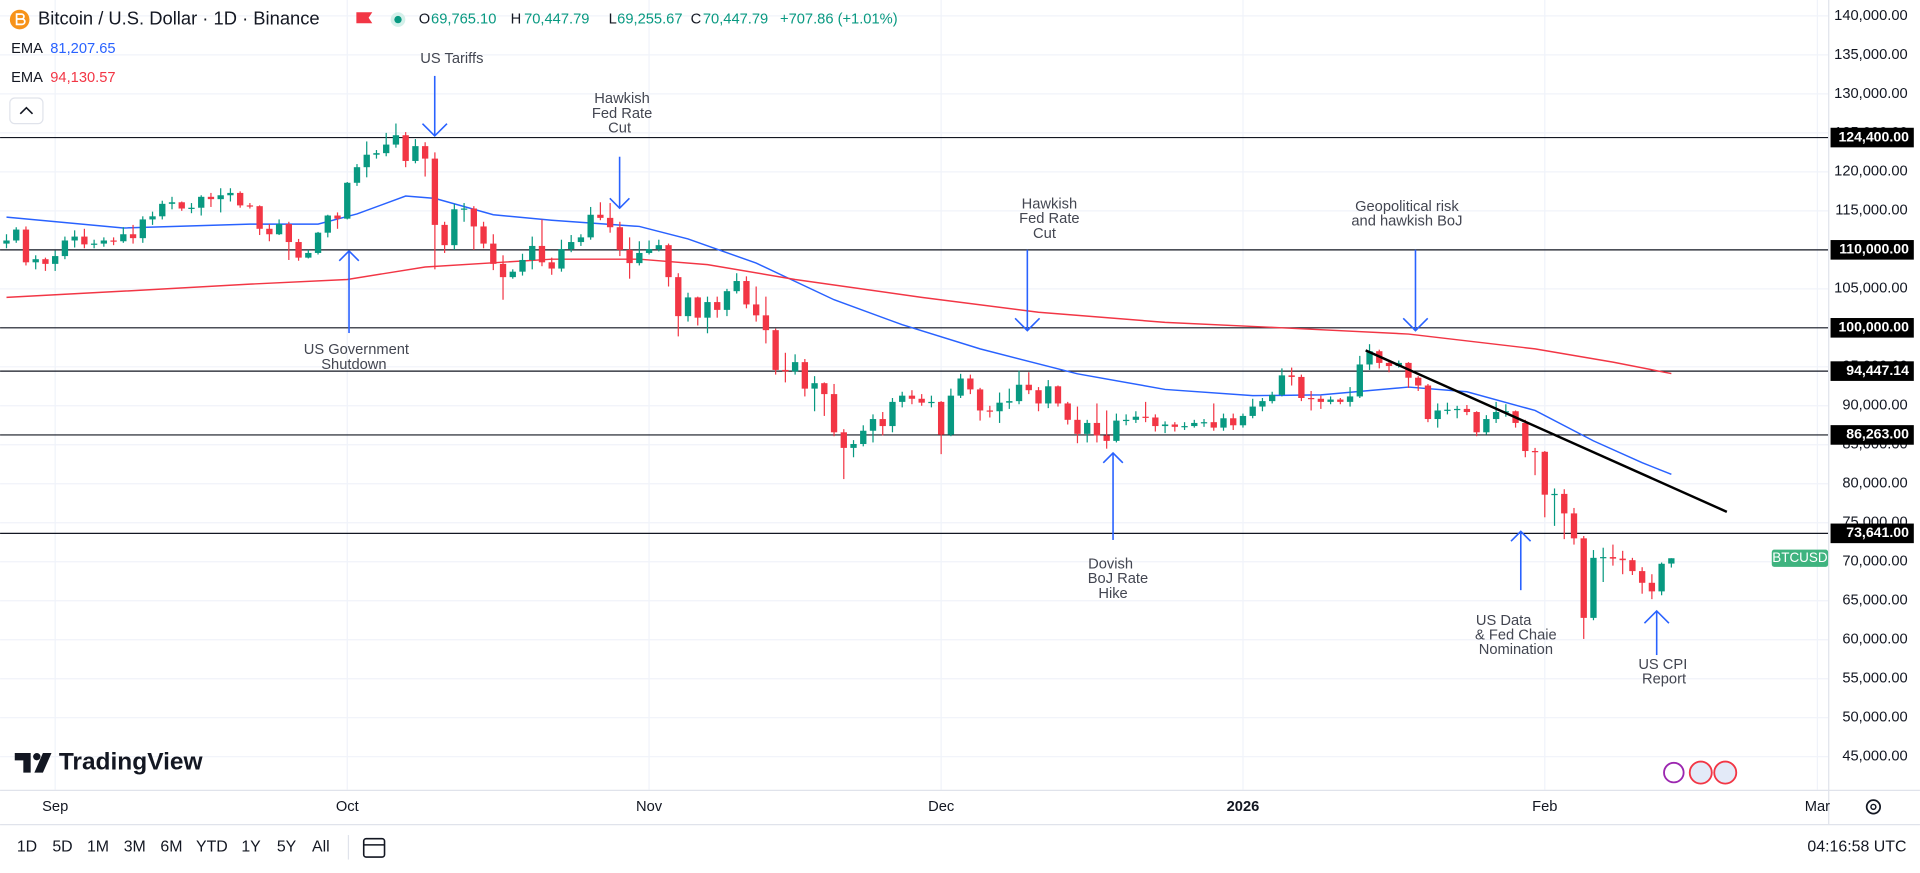 This screenshot has width=1920, height=873. What do you see at coordinates (1871, 289) in the screenshot?
I see `y-tick-label: 105,000.00` at bounding box center [1871, 289].